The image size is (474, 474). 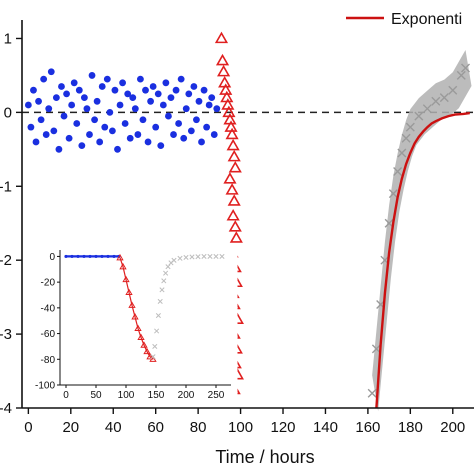 What do you see at coordinates (6, 260) in the screenshot?
I see `y-tick-label: -2` at bounding box center [6, 260].